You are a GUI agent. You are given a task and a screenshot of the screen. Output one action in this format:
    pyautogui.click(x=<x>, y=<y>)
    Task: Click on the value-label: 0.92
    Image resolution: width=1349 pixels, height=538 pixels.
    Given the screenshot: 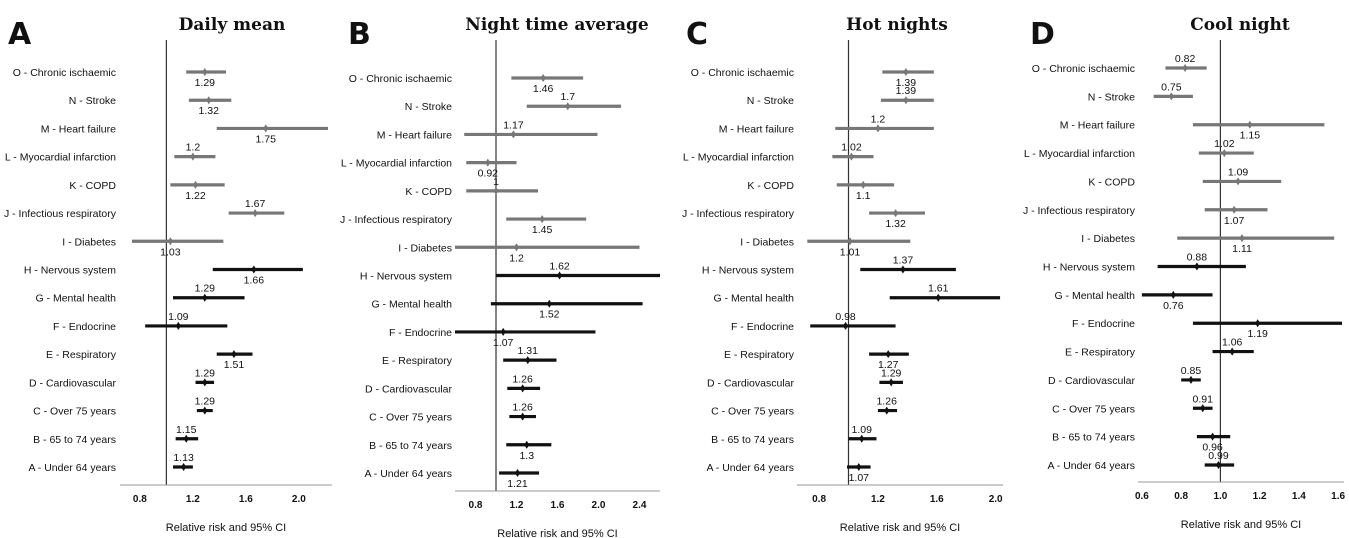 What is the action you would take?
    pyautogui.click(x=488, y=174)
    